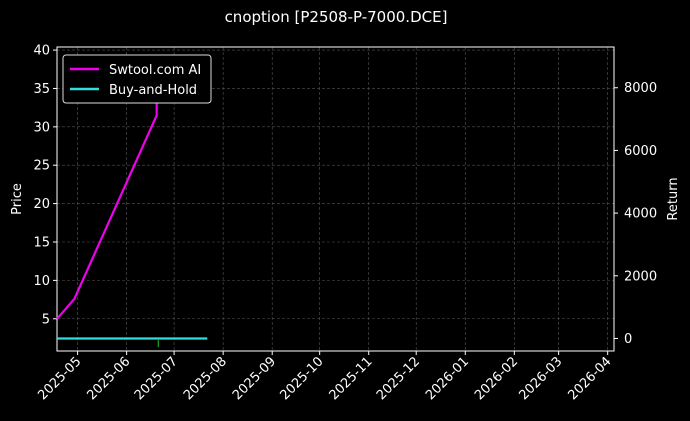 This screenshot has width=690, height=421. What do you see at coordinates (153, 90) in the screenshot?
I see `legend-label-buy-and-hold: Buy-and-Hold` at bounding box center [153, 90].